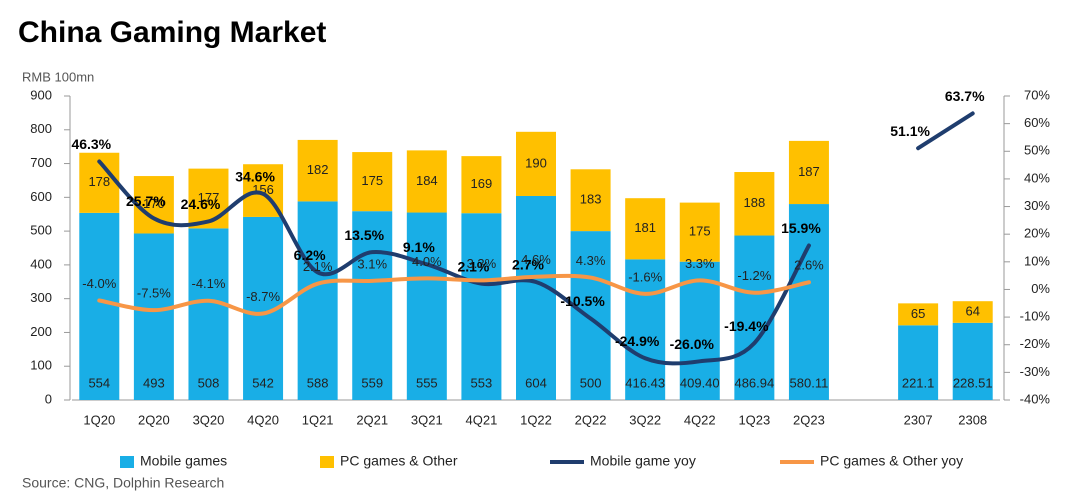 The width and height of the screenshot is (1080, 504). What do you see at coordinates (1037, 260) in the screenshot?
I see `y2-tick-label: 10%` at bounding box center [1037, 260].